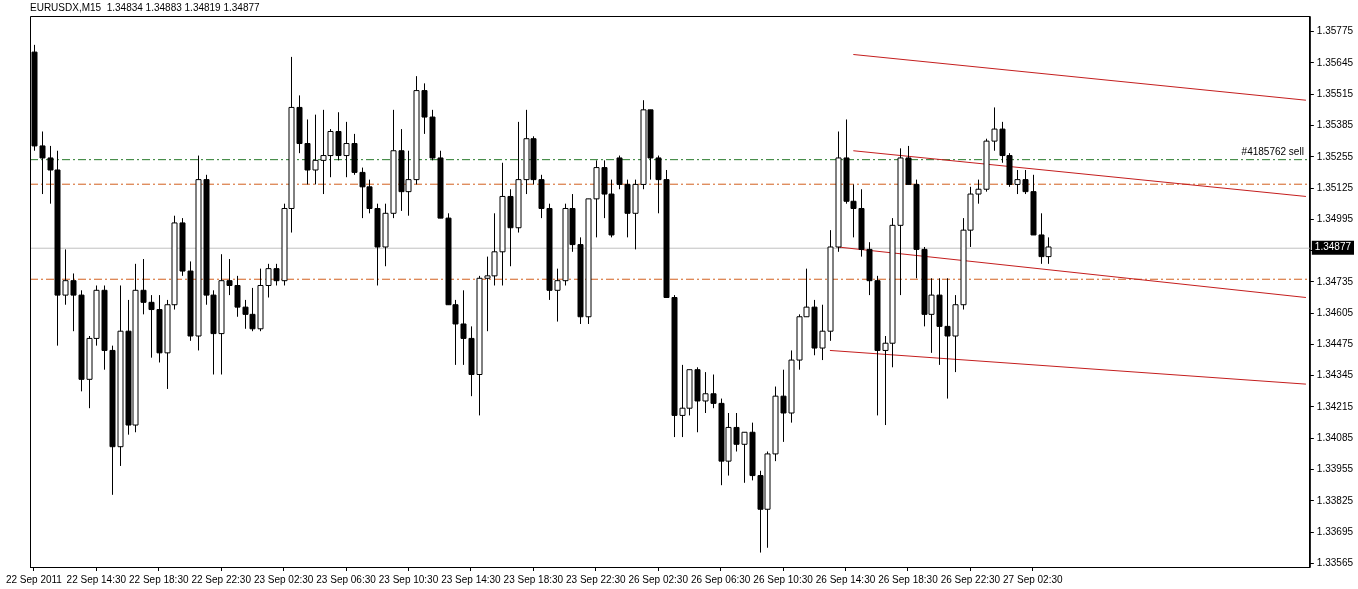 This screenshot has height=589, width=1358. I want to click on y-tick-label: 1.33695, so click(1335, 531).